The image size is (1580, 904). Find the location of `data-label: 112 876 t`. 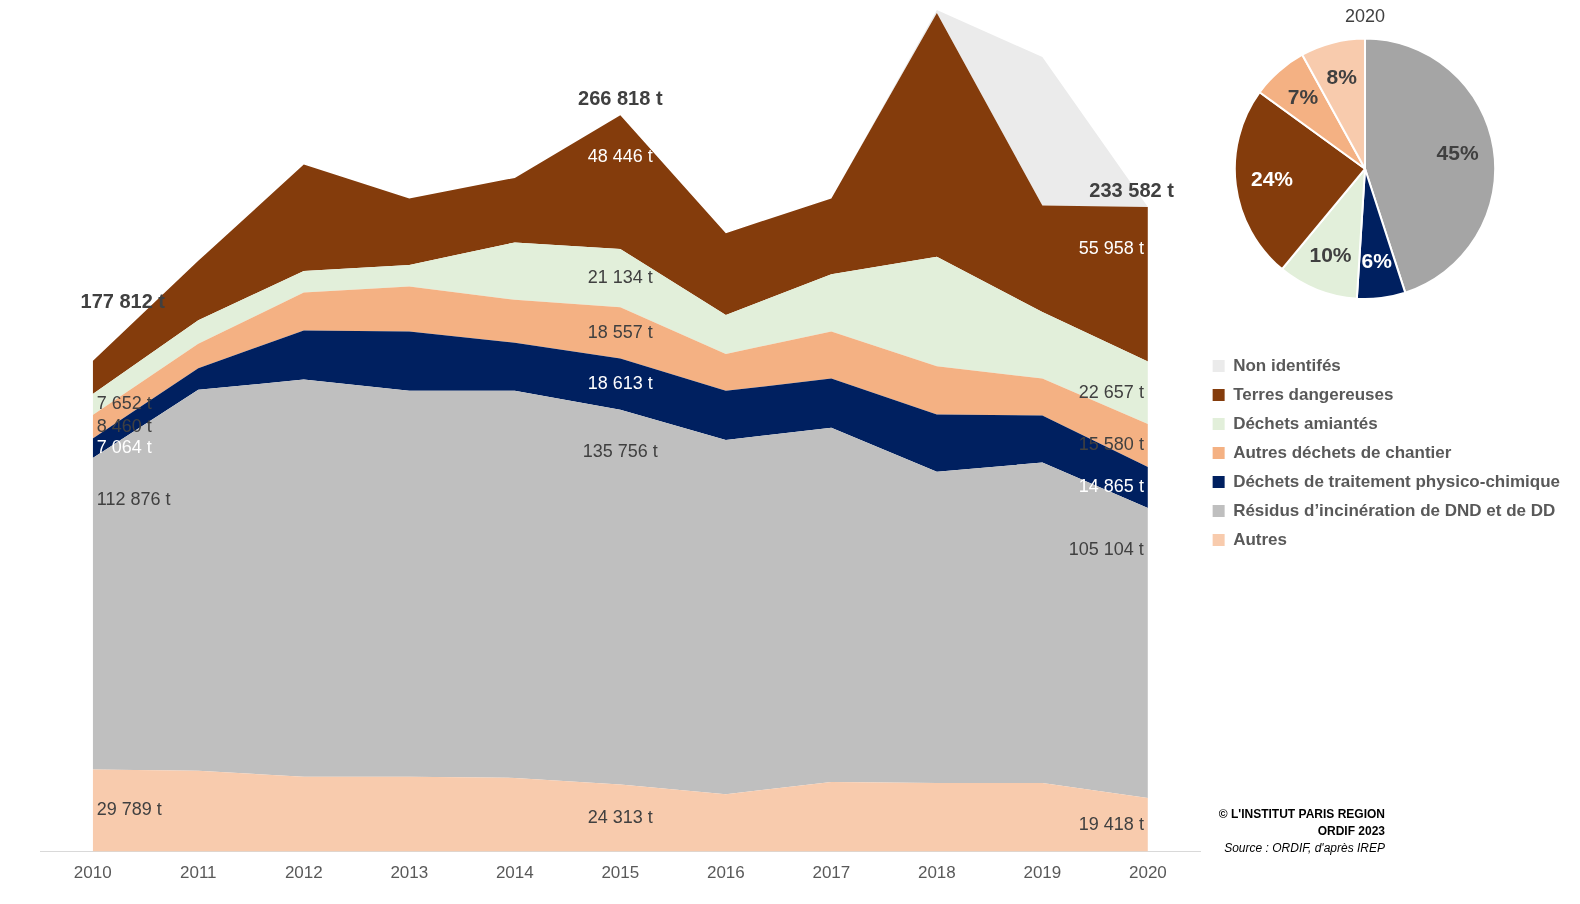

data-label: 112 876 t is located at coordinates (133, 498).